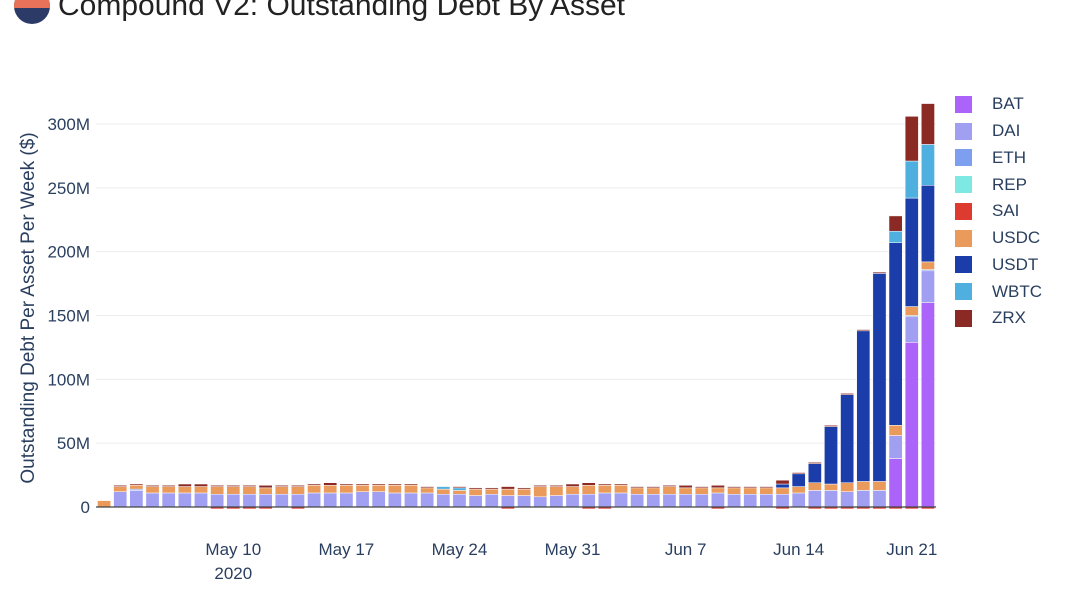 Image resolution: width=1080 pixels, height=590 pixels. What do you see at coordinates (998, 184) in the screenshot?
I see `legend-item-rep: REP` at bounding box center [998, 184].